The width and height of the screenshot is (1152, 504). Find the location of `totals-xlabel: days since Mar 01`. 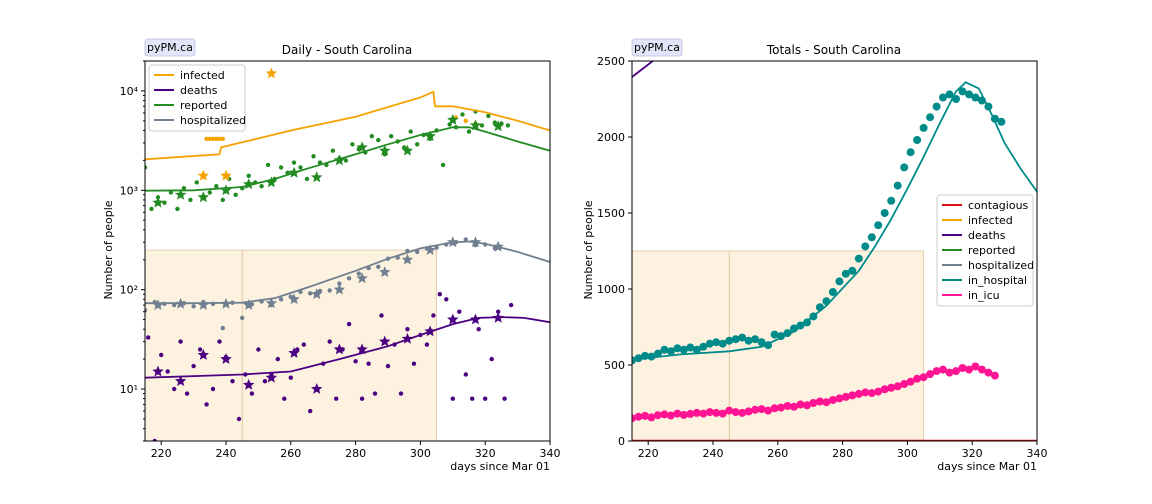

totals-xlabel: days since Mar 01 is located at coordinates (987, 466).